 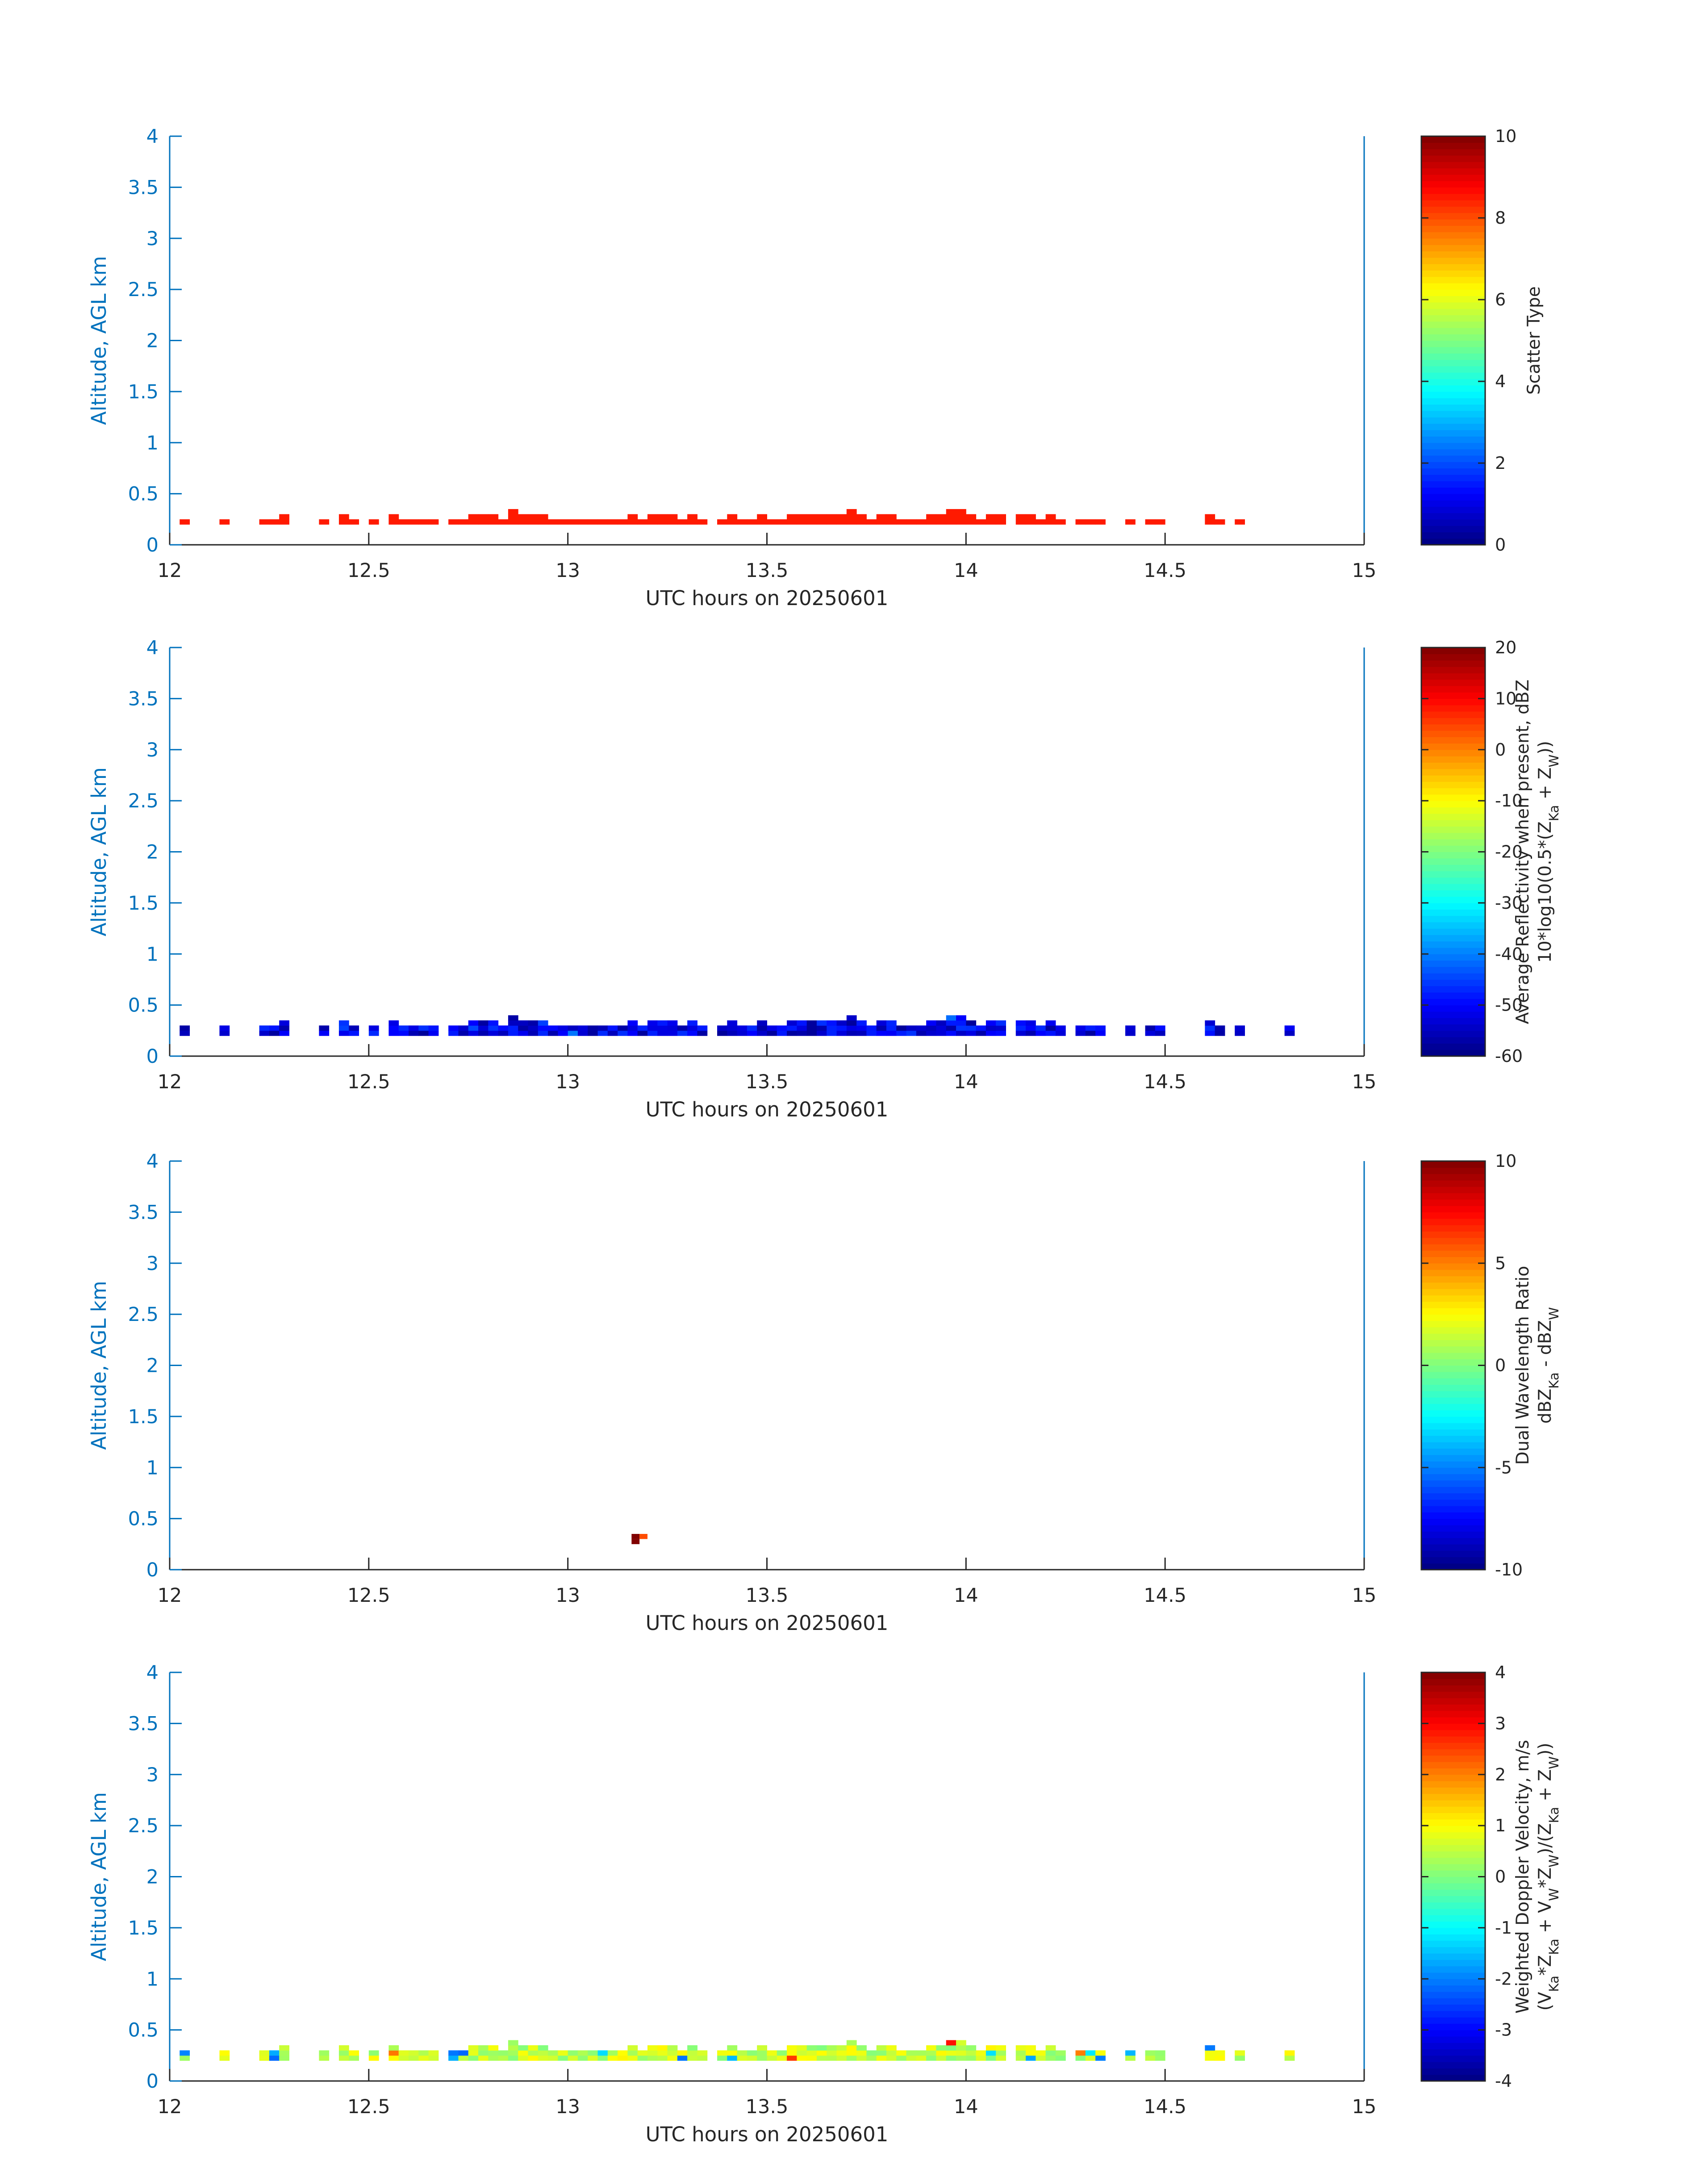 I want to click on y-axis-label: Altitude, AGL km, so click(x=99, y=1876).